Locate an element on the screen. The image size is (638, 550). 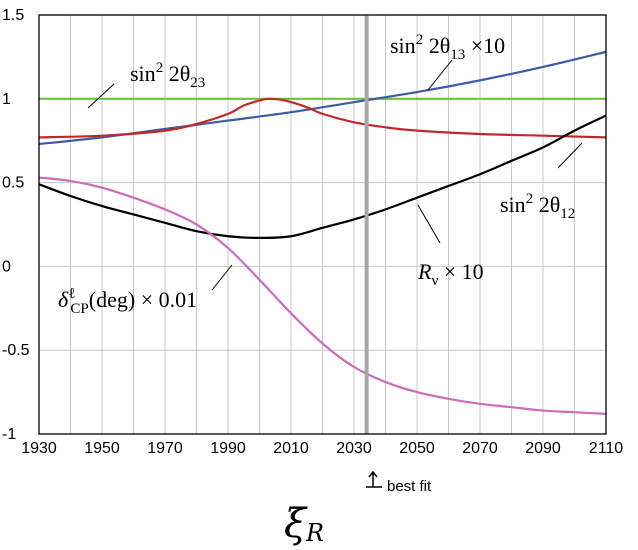
x-tick-label: 2090 is located at coordinates (543, 448).